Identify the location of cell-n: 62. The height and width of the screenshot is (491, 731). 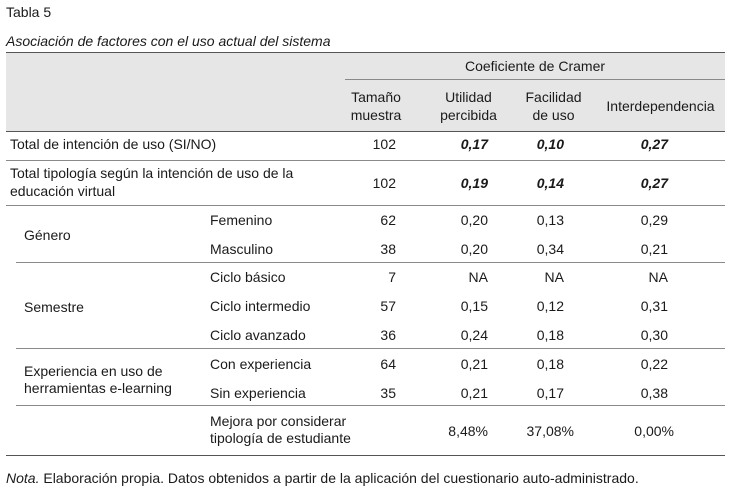
(388, 220).